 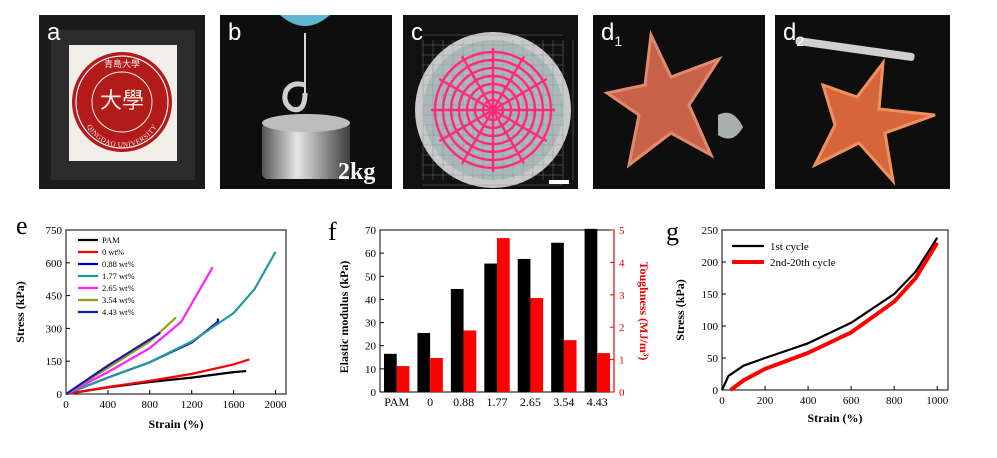 I want to click on photo-d2-starfish: d2, so click(x=862, y=102).